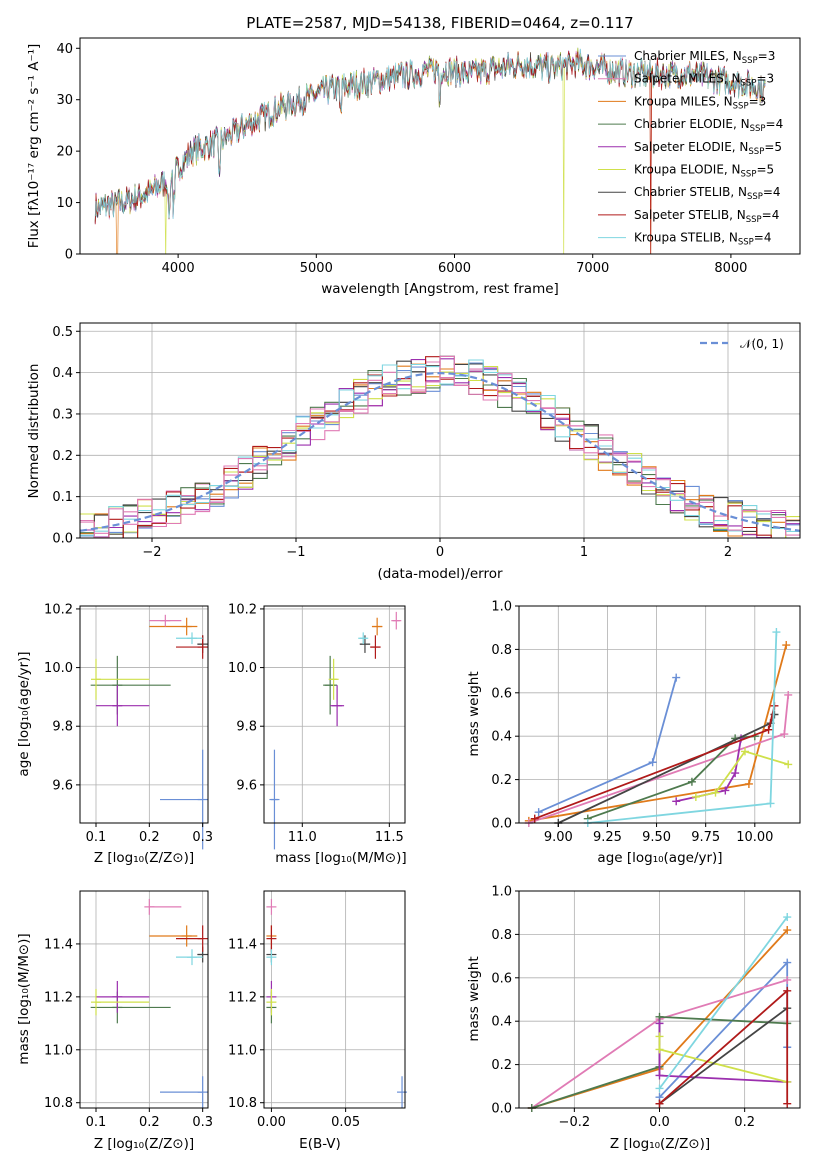 This screenshot has width=819, height=1170. What do you see at coordinates (151, 552) in the screenshot?
I see `residuals-xtick-label: −2` at bounding box center [151, 552].